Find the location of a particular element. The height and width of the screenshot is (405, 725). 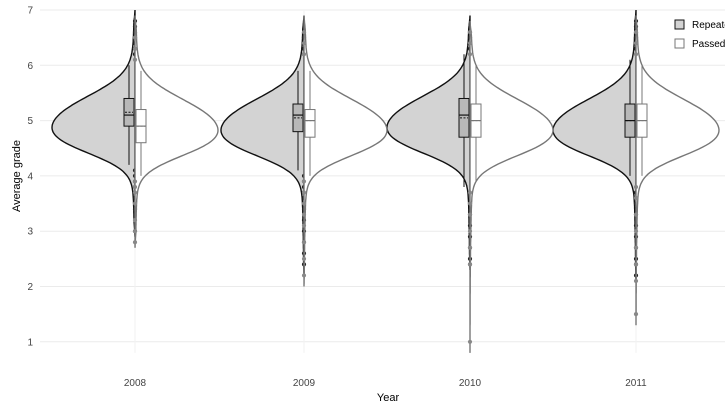

violin-passed-2008 is located at coordinates (176, 131).